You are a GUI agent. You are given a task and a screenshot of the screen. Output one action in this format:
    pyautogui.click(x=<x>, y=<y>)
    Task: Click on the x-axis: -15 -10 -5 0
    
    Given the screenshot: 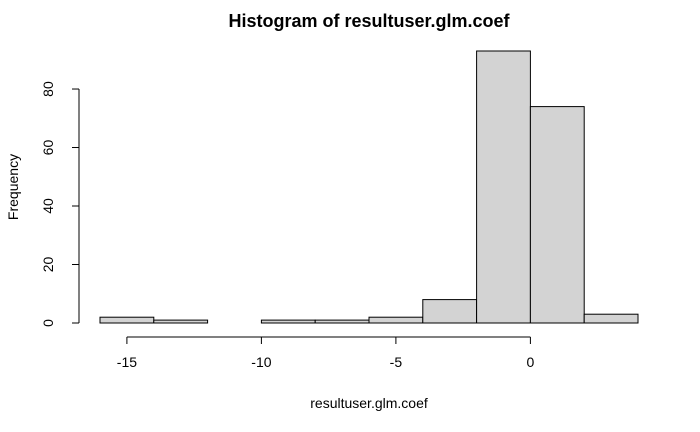 What is the action you would take?
    pyautogui.click(x=326, y=353)
    